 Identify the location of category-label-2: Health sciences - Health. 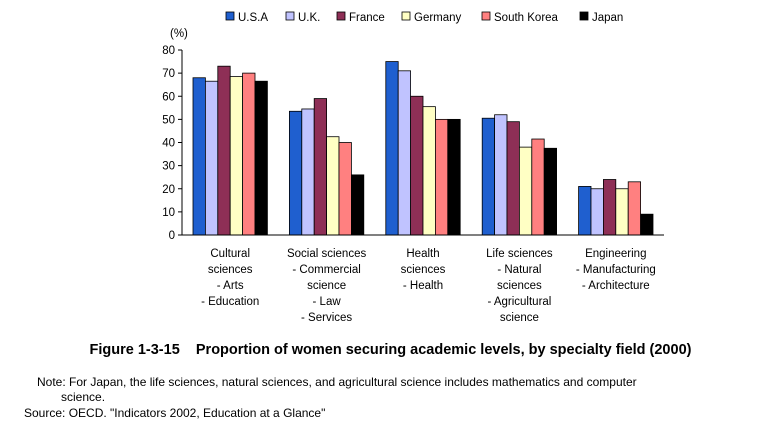
(423, 270).